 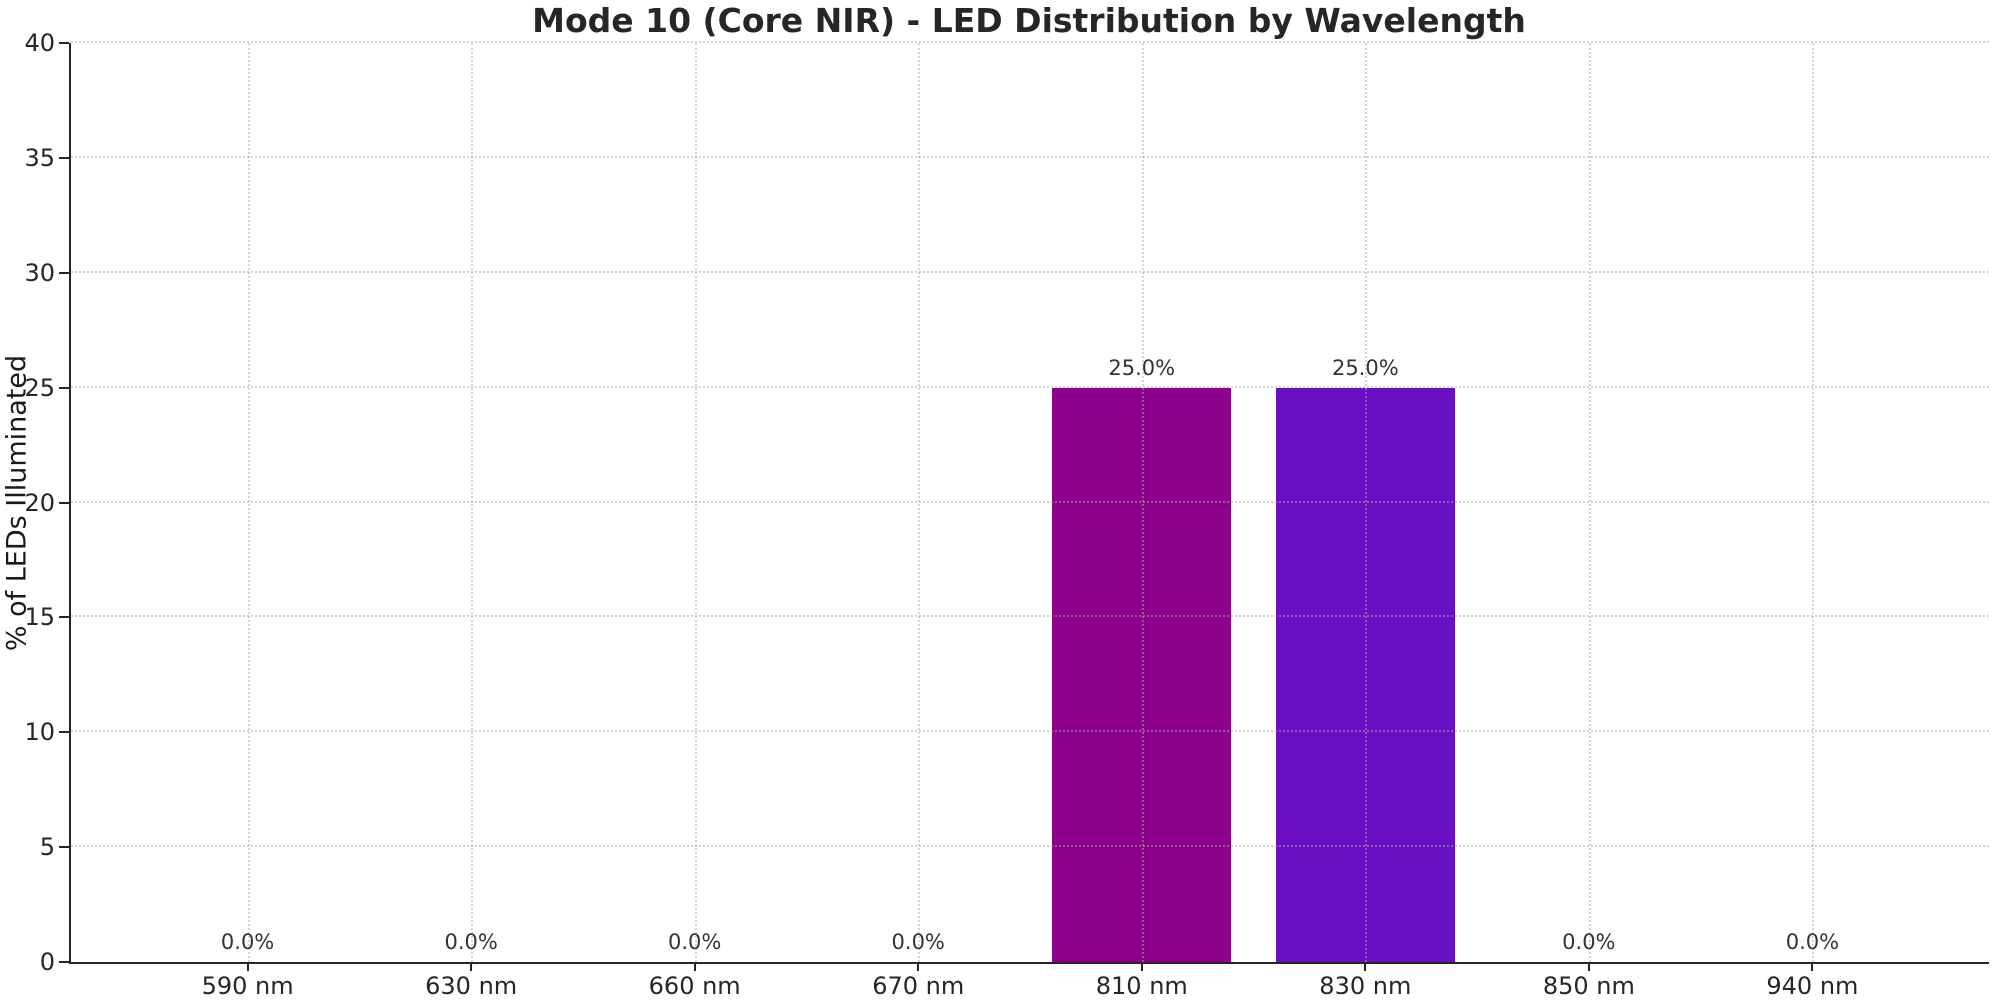 What do you see at coordinates (39, 617) in the screenshot?
I see `y-tick-label: 15` at bounding box center [39, 617].